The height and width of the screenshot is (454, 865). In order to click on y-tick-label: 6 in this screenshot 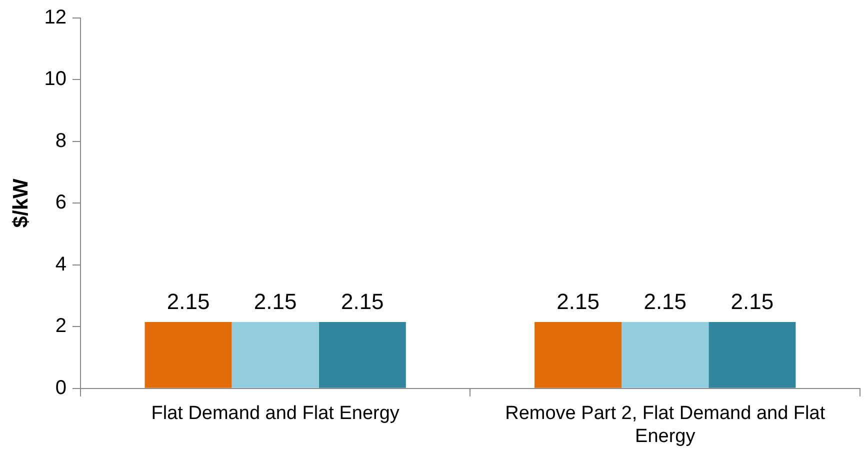, I will do `click(60, 203)`.